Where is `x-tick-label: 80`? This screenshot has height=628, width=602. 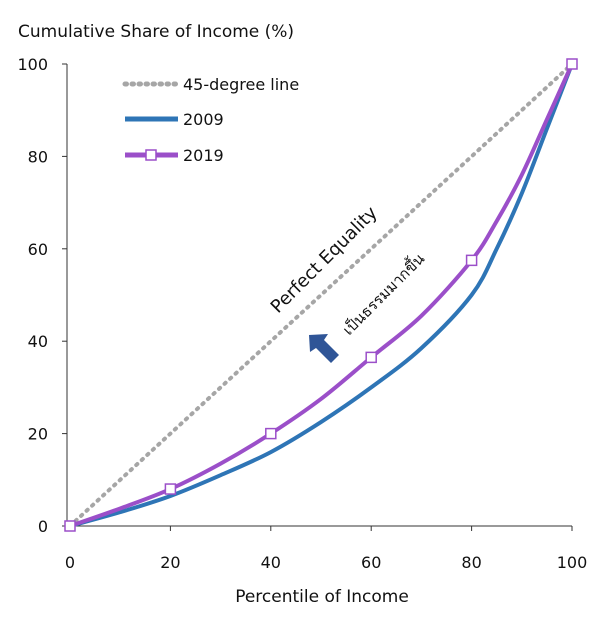 x-tick-label: 80 is located at coordinates (471, 562).